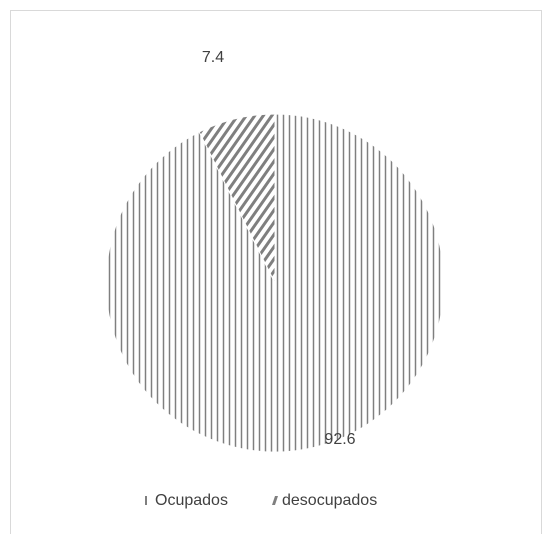  I want to click on legend-label: desocupados, so click(329, 500).